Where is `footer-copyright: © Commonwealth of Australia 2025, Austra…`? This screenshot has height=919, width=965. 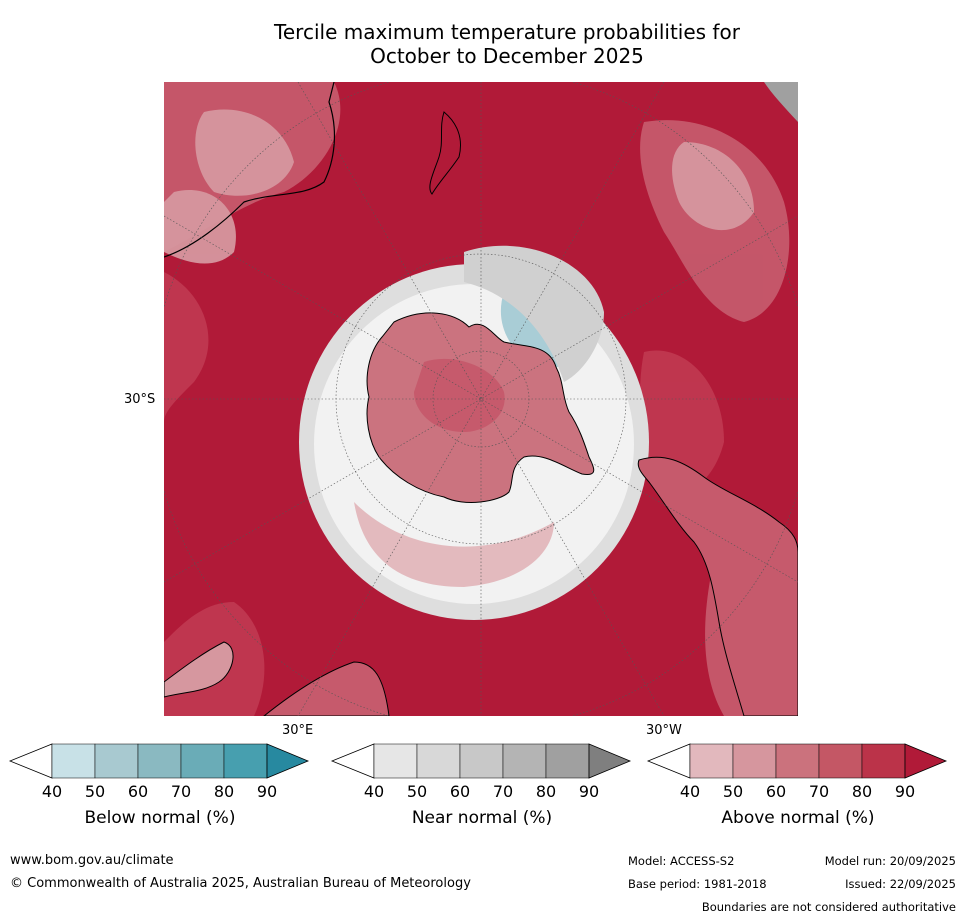
footer-copyright: © Commonwealth of Australia 2025, Austra… is located at coordinates (240, 883).